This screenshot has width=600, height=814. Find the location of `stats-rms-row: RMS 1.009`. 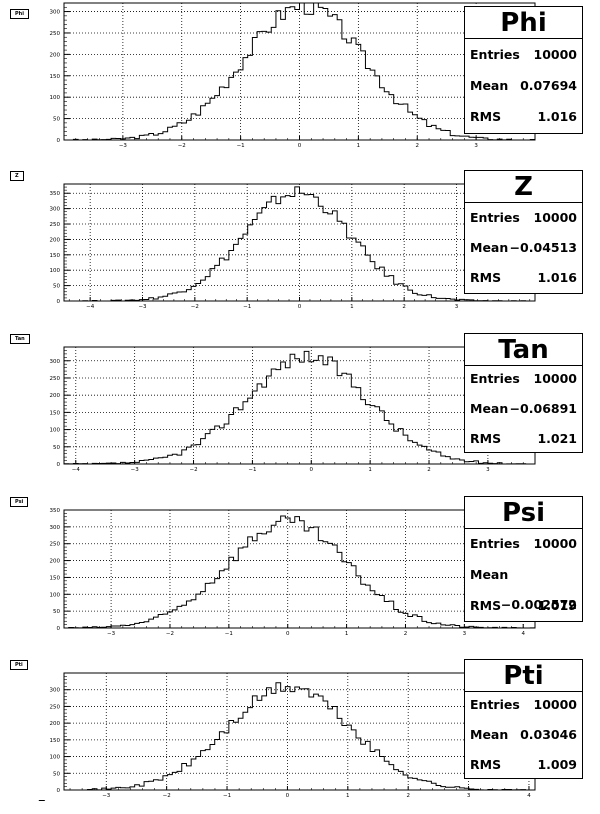

stats-rms-row: RMS 1.009 is located at coordinates (523, 765).